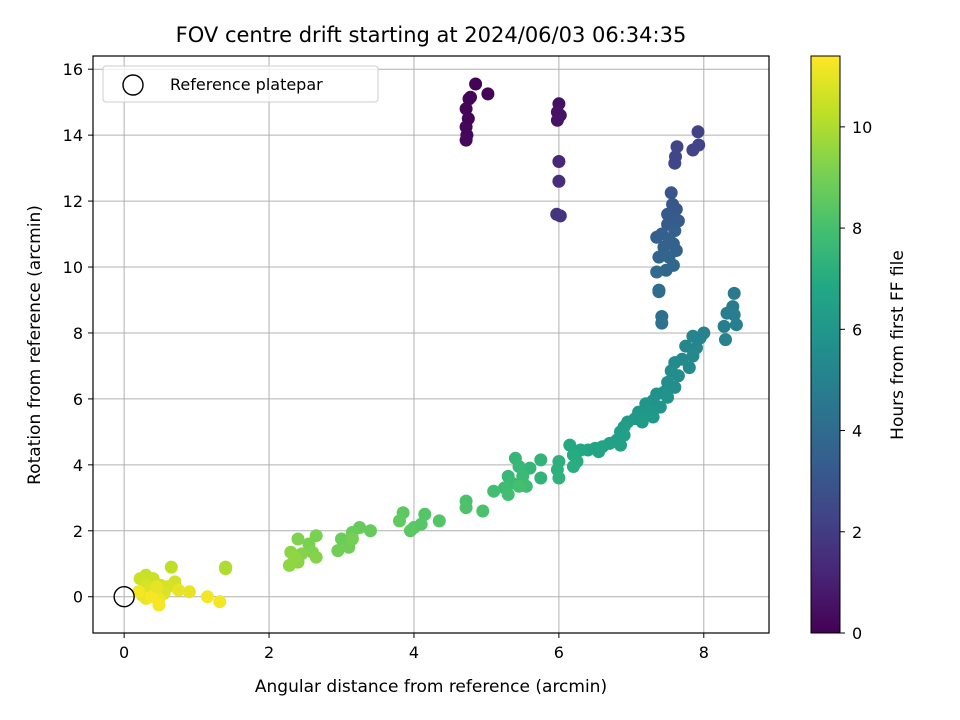  Describe the element at coordinates (857, 228) in the screenshot. I see `colorbar-tick-label: 8` at that location.